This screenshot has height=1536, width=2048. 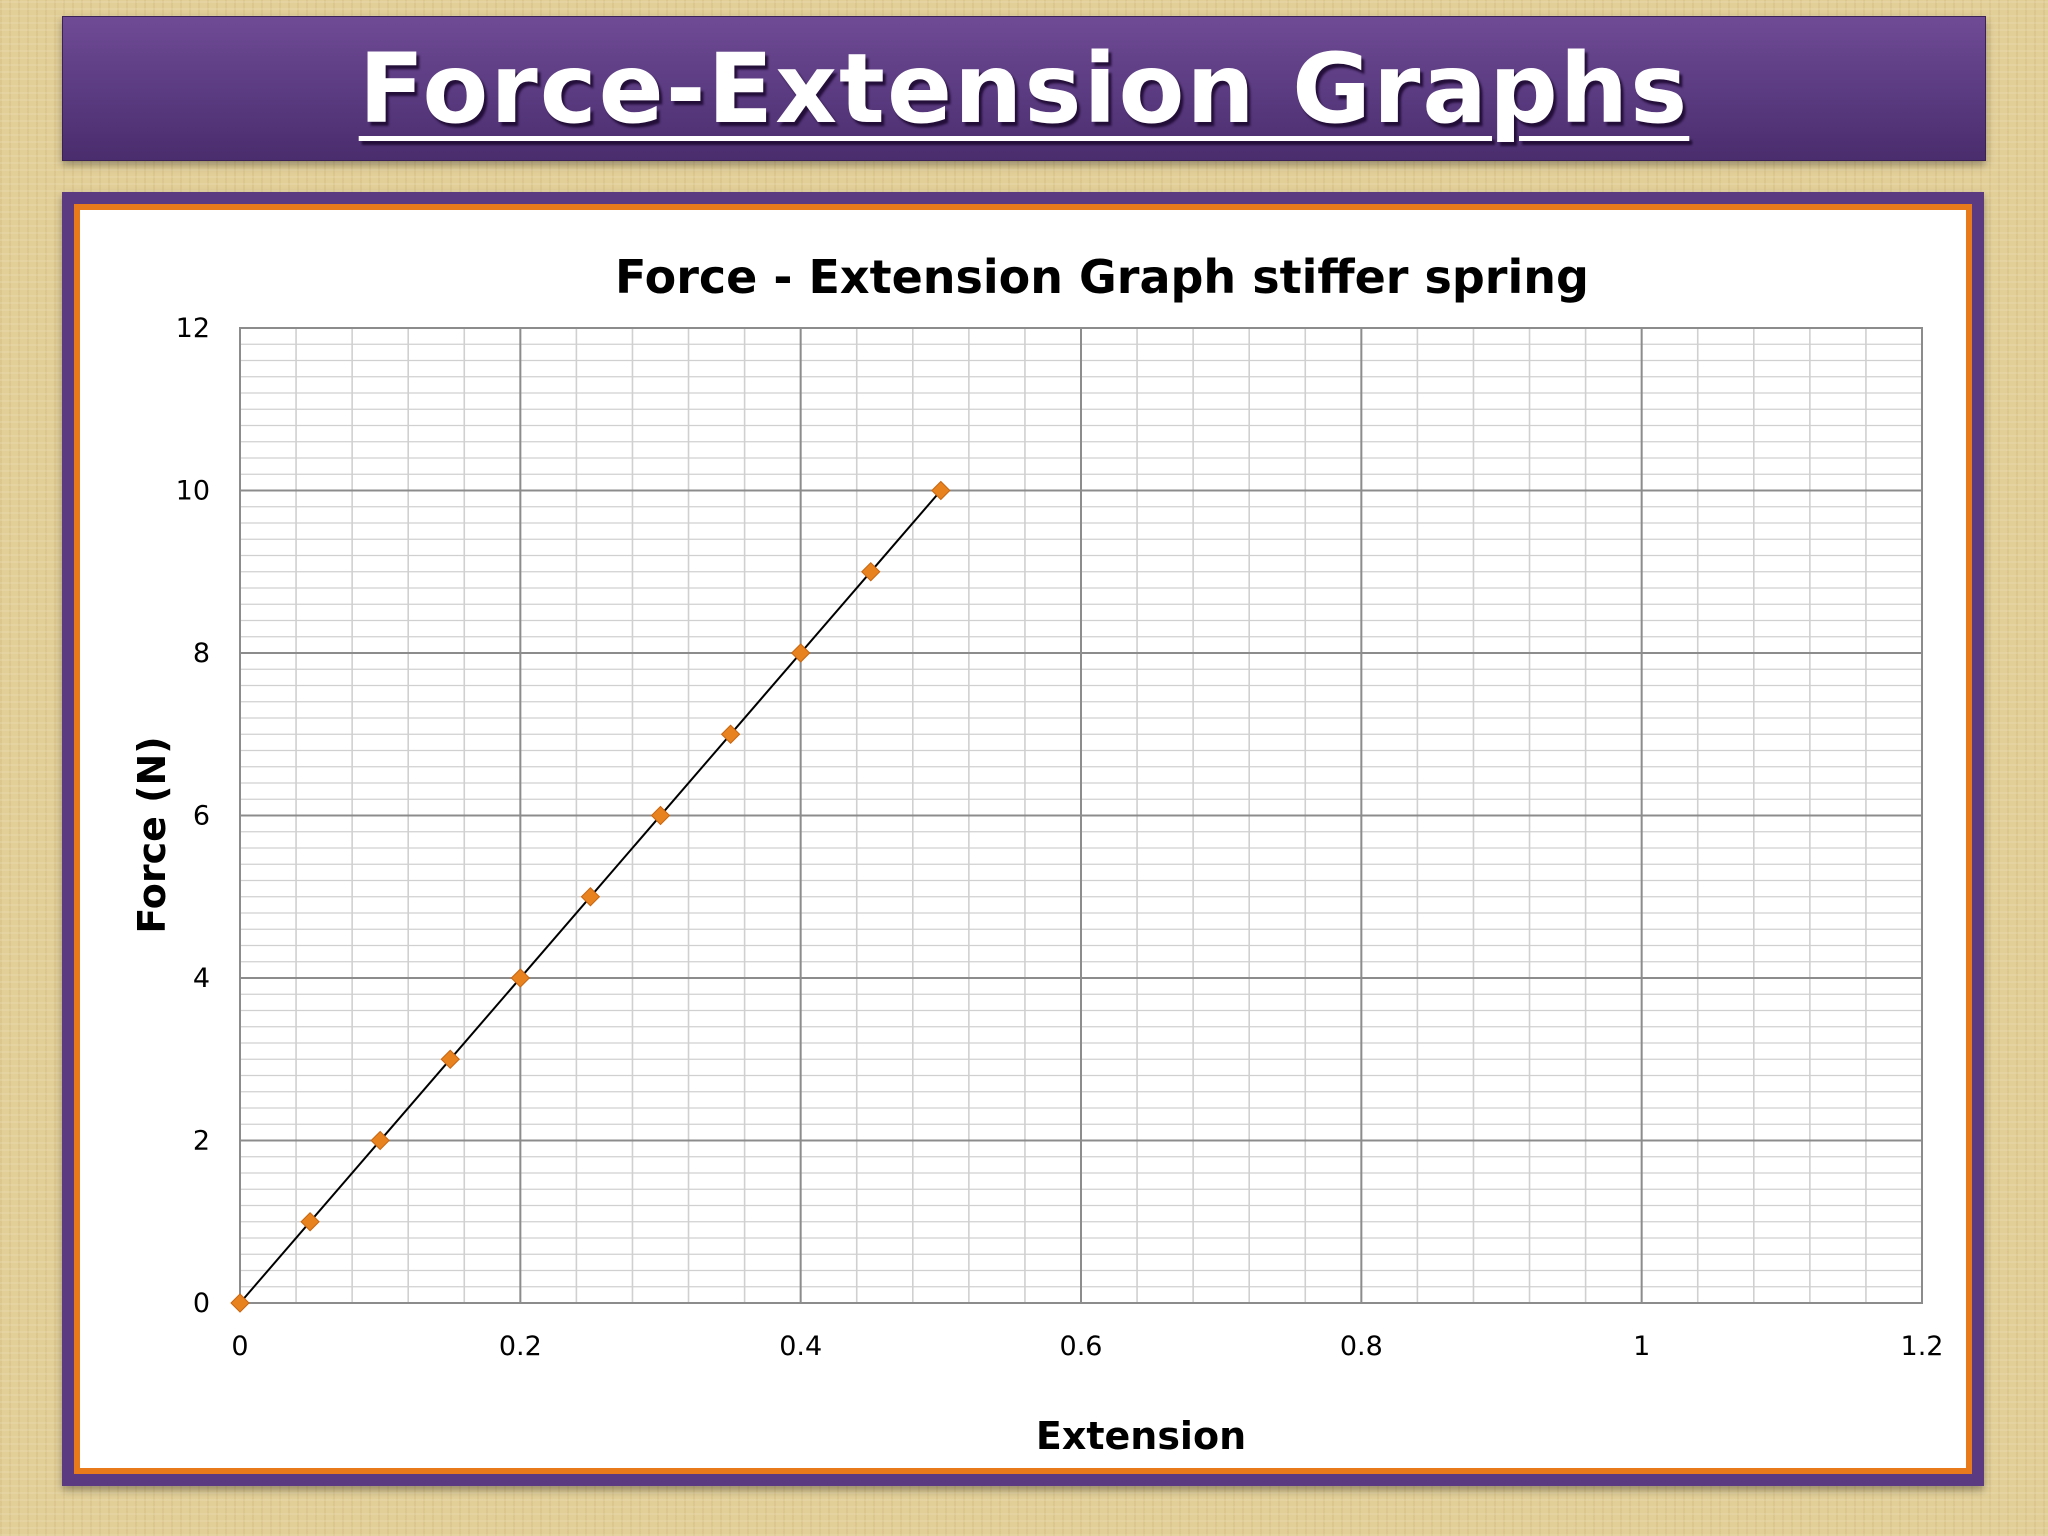 What do you see at coordinates (1141, 1436) in the screenshot?
I see `x-axis-label: Extension` at bounding box center [1141, 1436].